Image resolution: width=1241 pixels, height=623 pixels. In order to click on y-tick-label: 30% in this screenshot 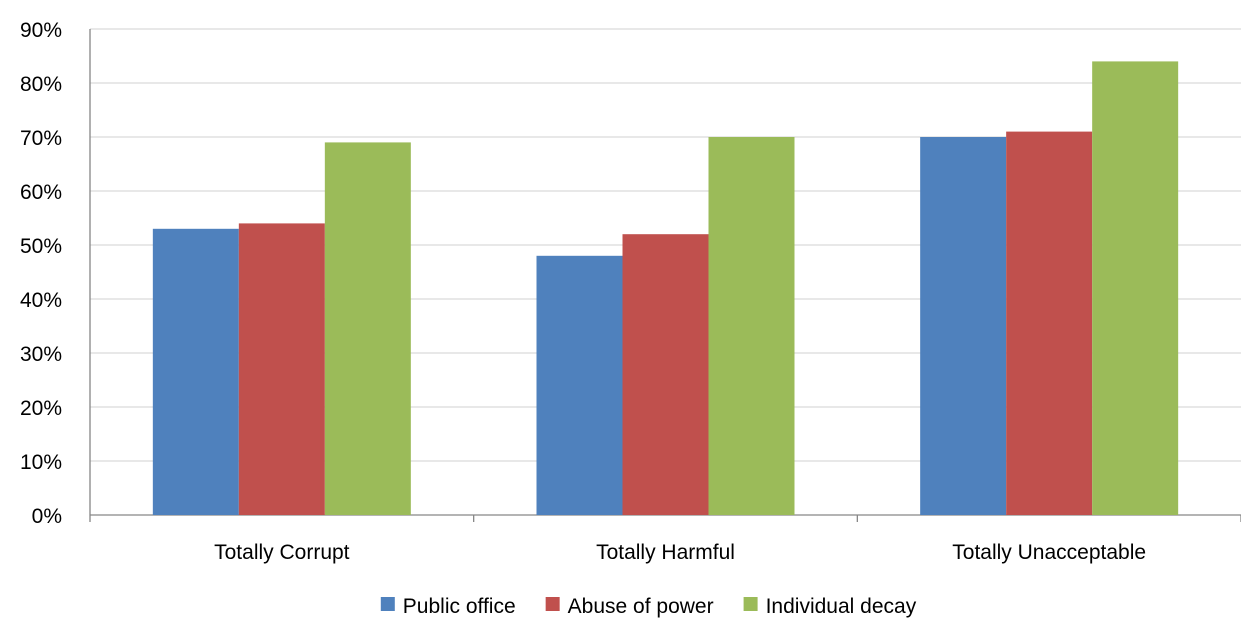, I will do `click(41, 354)`.